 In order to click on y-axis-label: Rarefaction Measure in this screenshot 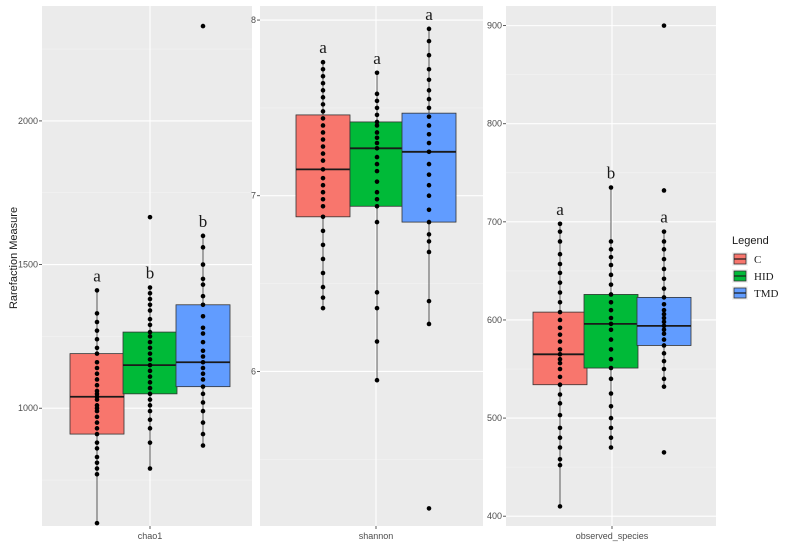, I will do `click(14, 258)`.